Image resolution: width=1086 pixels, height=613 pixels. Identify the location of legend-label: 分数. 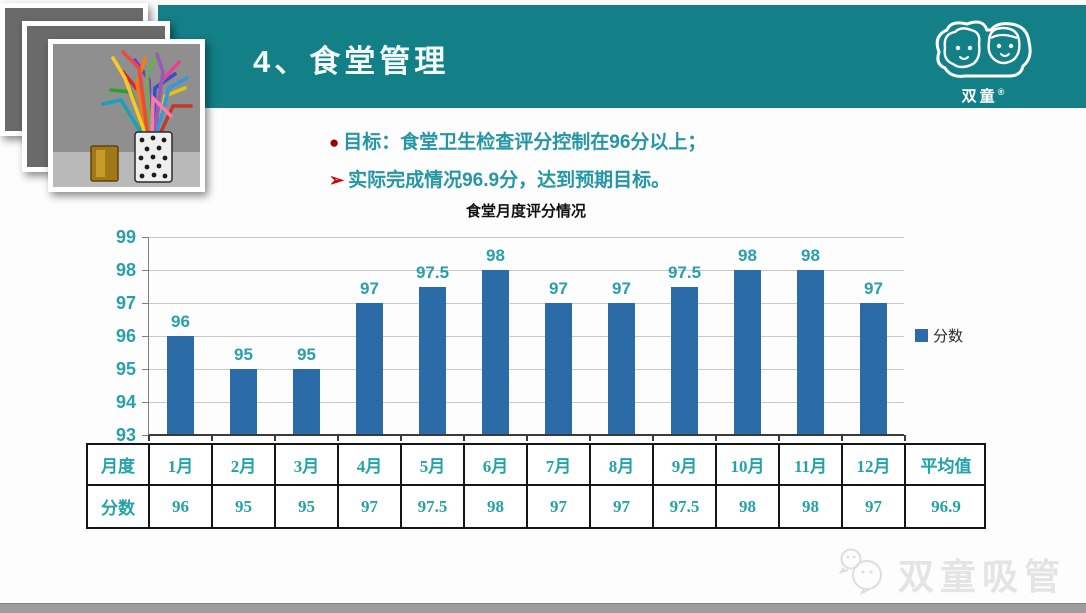
(948, 337).